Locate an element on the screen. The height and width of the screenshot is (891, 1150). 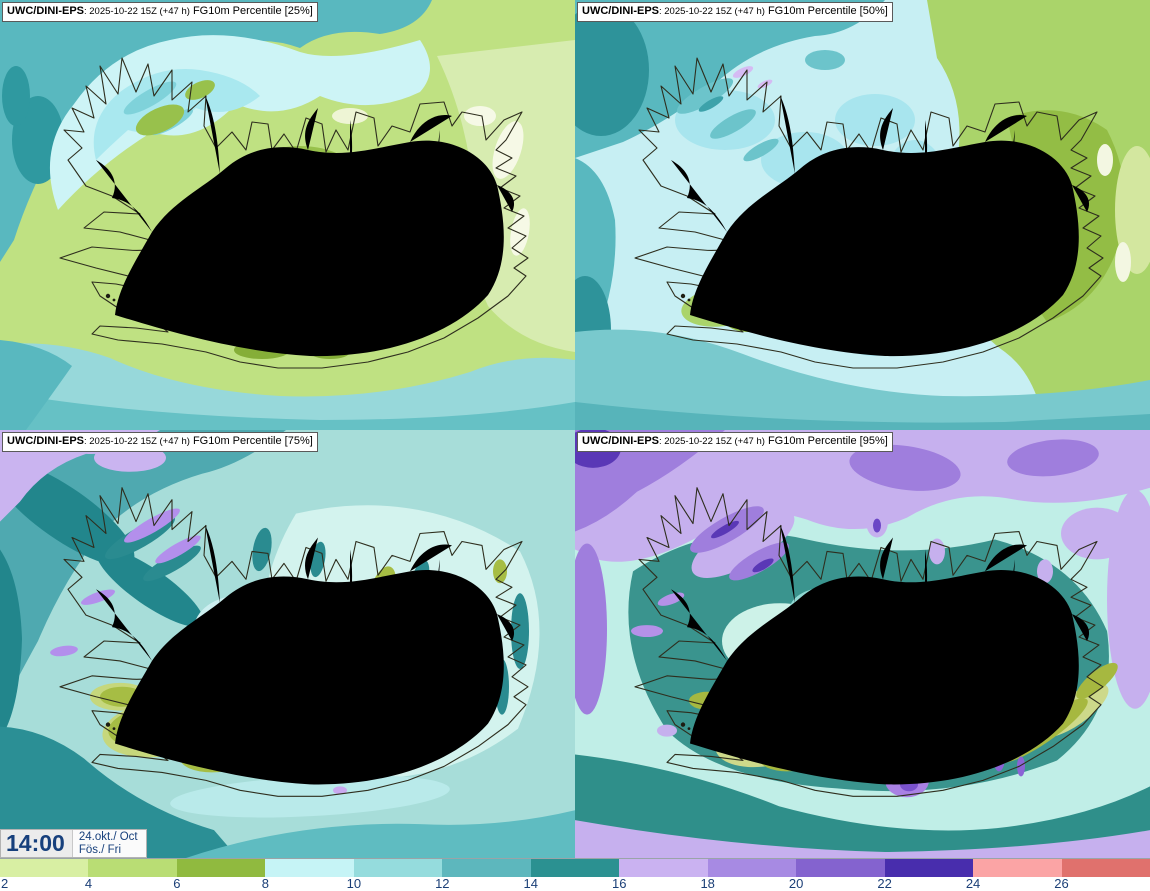
colorbar-tick-label: 6 is located at coordinates (177, 883).